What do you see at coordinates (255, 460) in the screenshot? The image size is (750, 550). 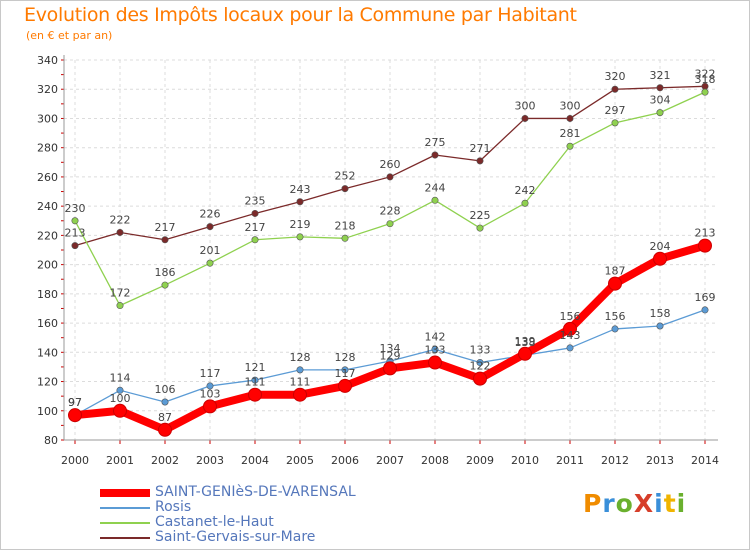 I see `x-tick-label: 2004` at bounding box center [255, 460].